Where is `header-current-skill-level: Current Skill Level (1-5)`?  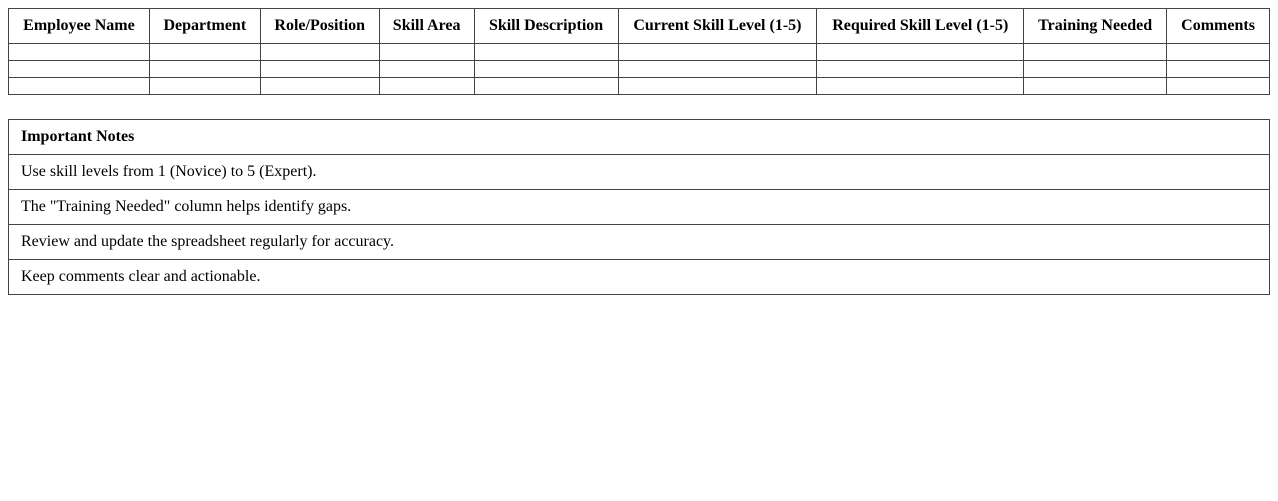
header-current-skill-level: Current Skill Level (1-5) is located at coordinates (717, 26).